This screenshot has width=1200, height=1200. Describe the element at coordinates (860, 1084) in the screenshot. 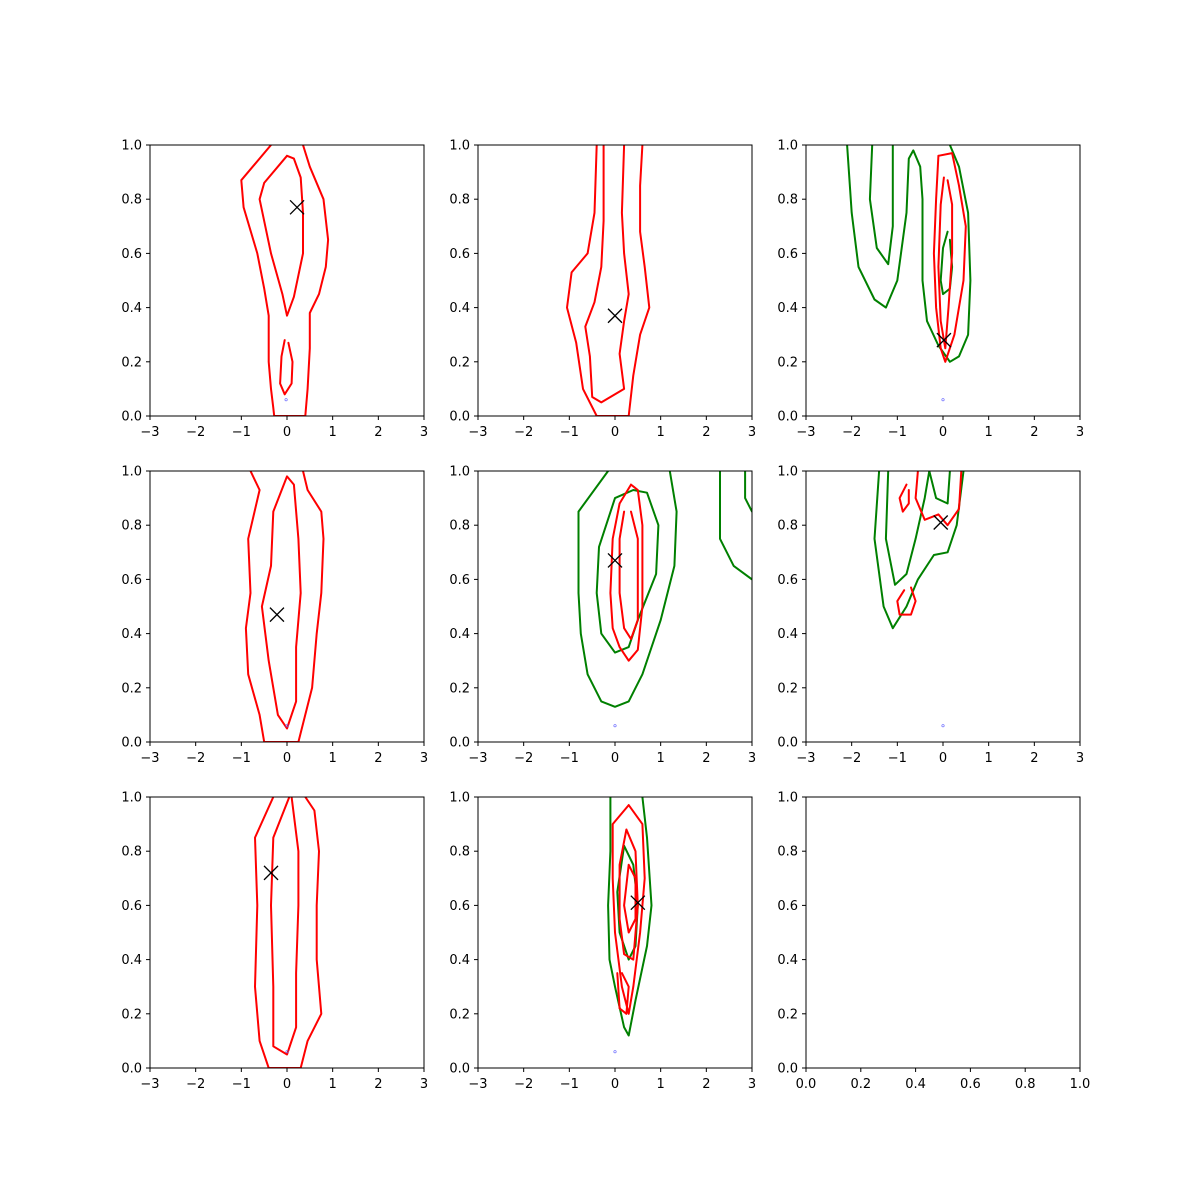

I see `x-tick-label: 0.2` at that location.